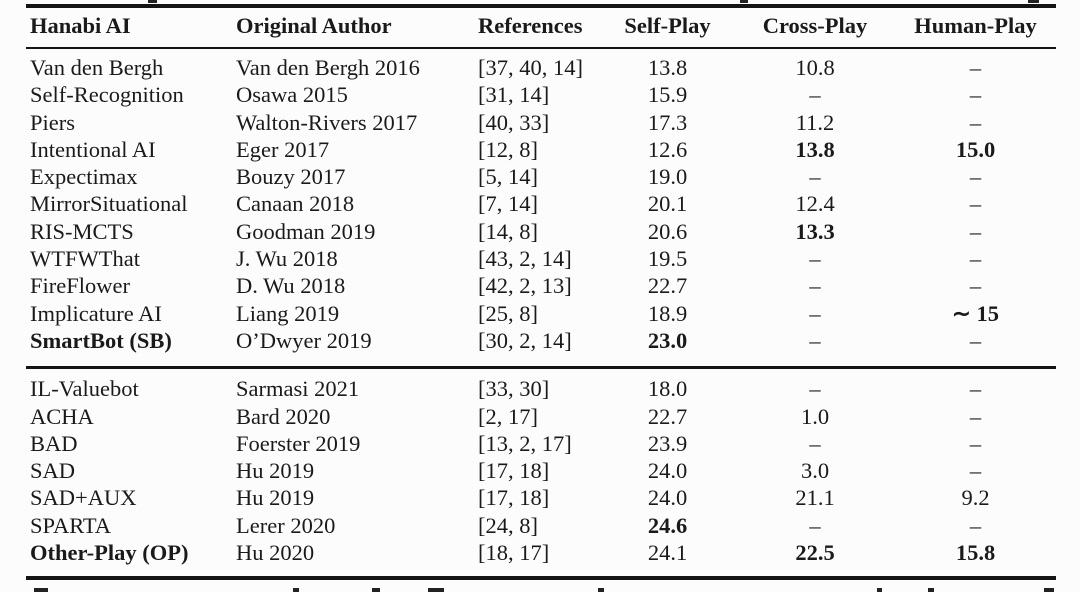 The width and height of the screenshot is (1080, 592). Describe the element at coordinates (52, 122) in the screenshot. I see `ai-name-cell: Piers` at that location.